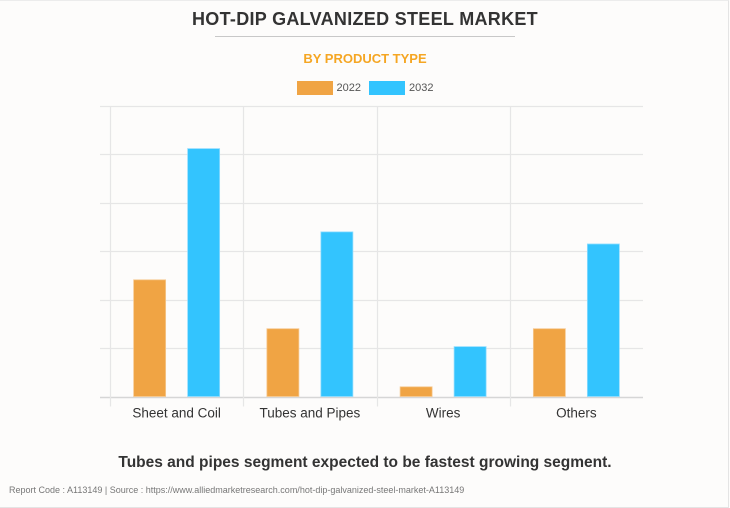  I want to click on bar-sheet-and-coil-2022, so click(150, 338).